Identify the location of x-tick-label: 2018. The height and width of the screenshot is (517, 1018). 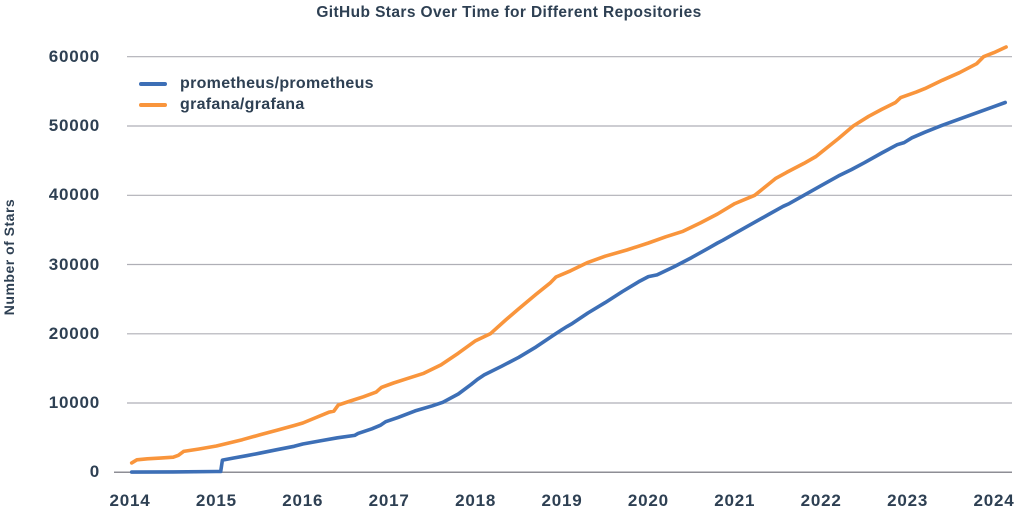
(476, 500).